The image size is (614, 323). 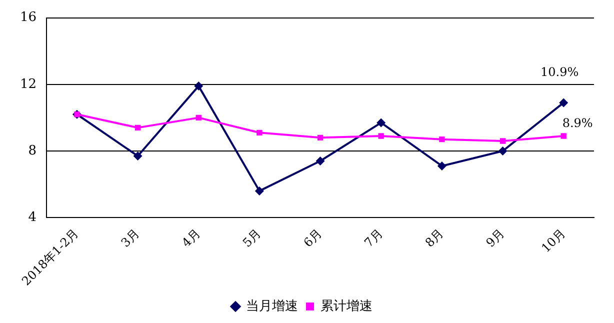 What do you see at coordinates (559, 71) in the screenshot?
I see `data-label: 10.9%` at bounding box center [559, 71].